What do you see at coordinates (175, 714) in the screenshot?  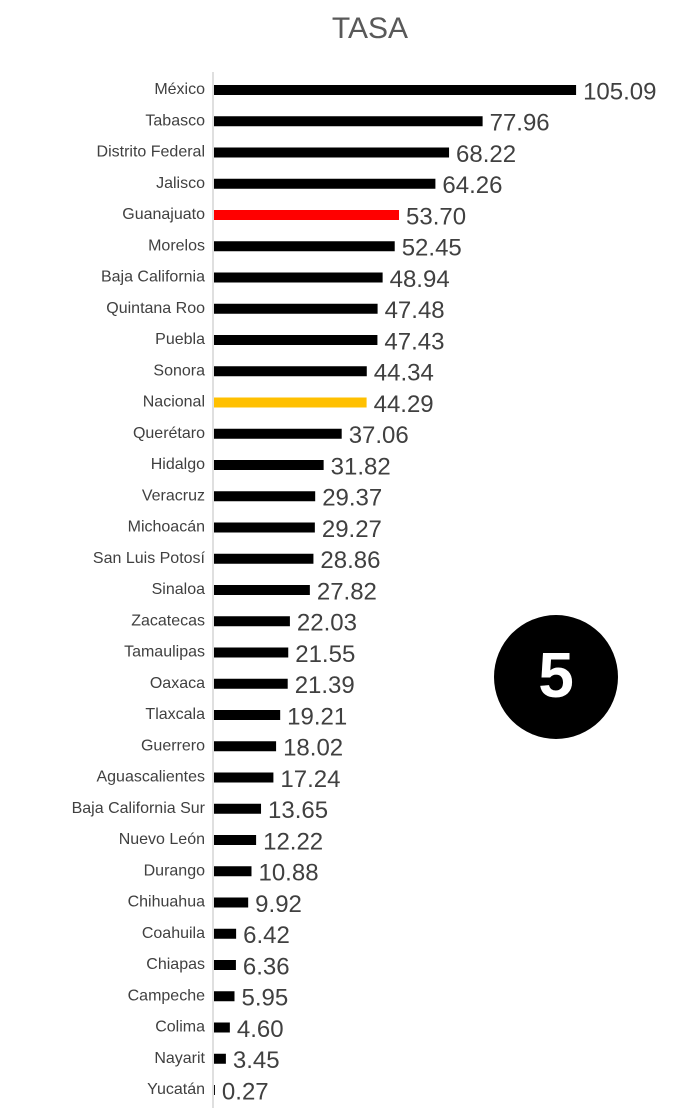 I see `category-label: Tlaxcala` at bounding box center [175, 714].